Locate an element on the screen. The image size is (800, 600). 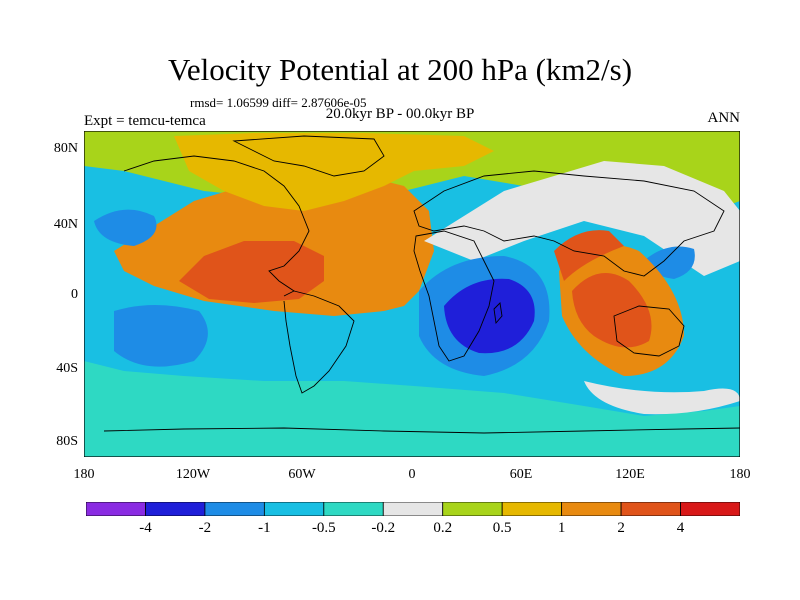
region-south-cyan is located at coordinates (412, 409).